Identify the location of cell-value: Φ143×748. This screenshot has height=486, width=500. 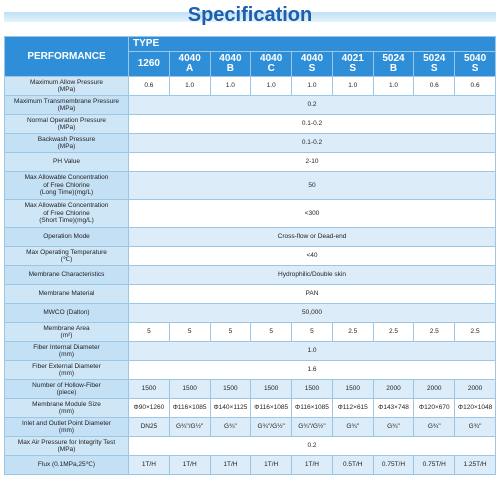
(393, 408).